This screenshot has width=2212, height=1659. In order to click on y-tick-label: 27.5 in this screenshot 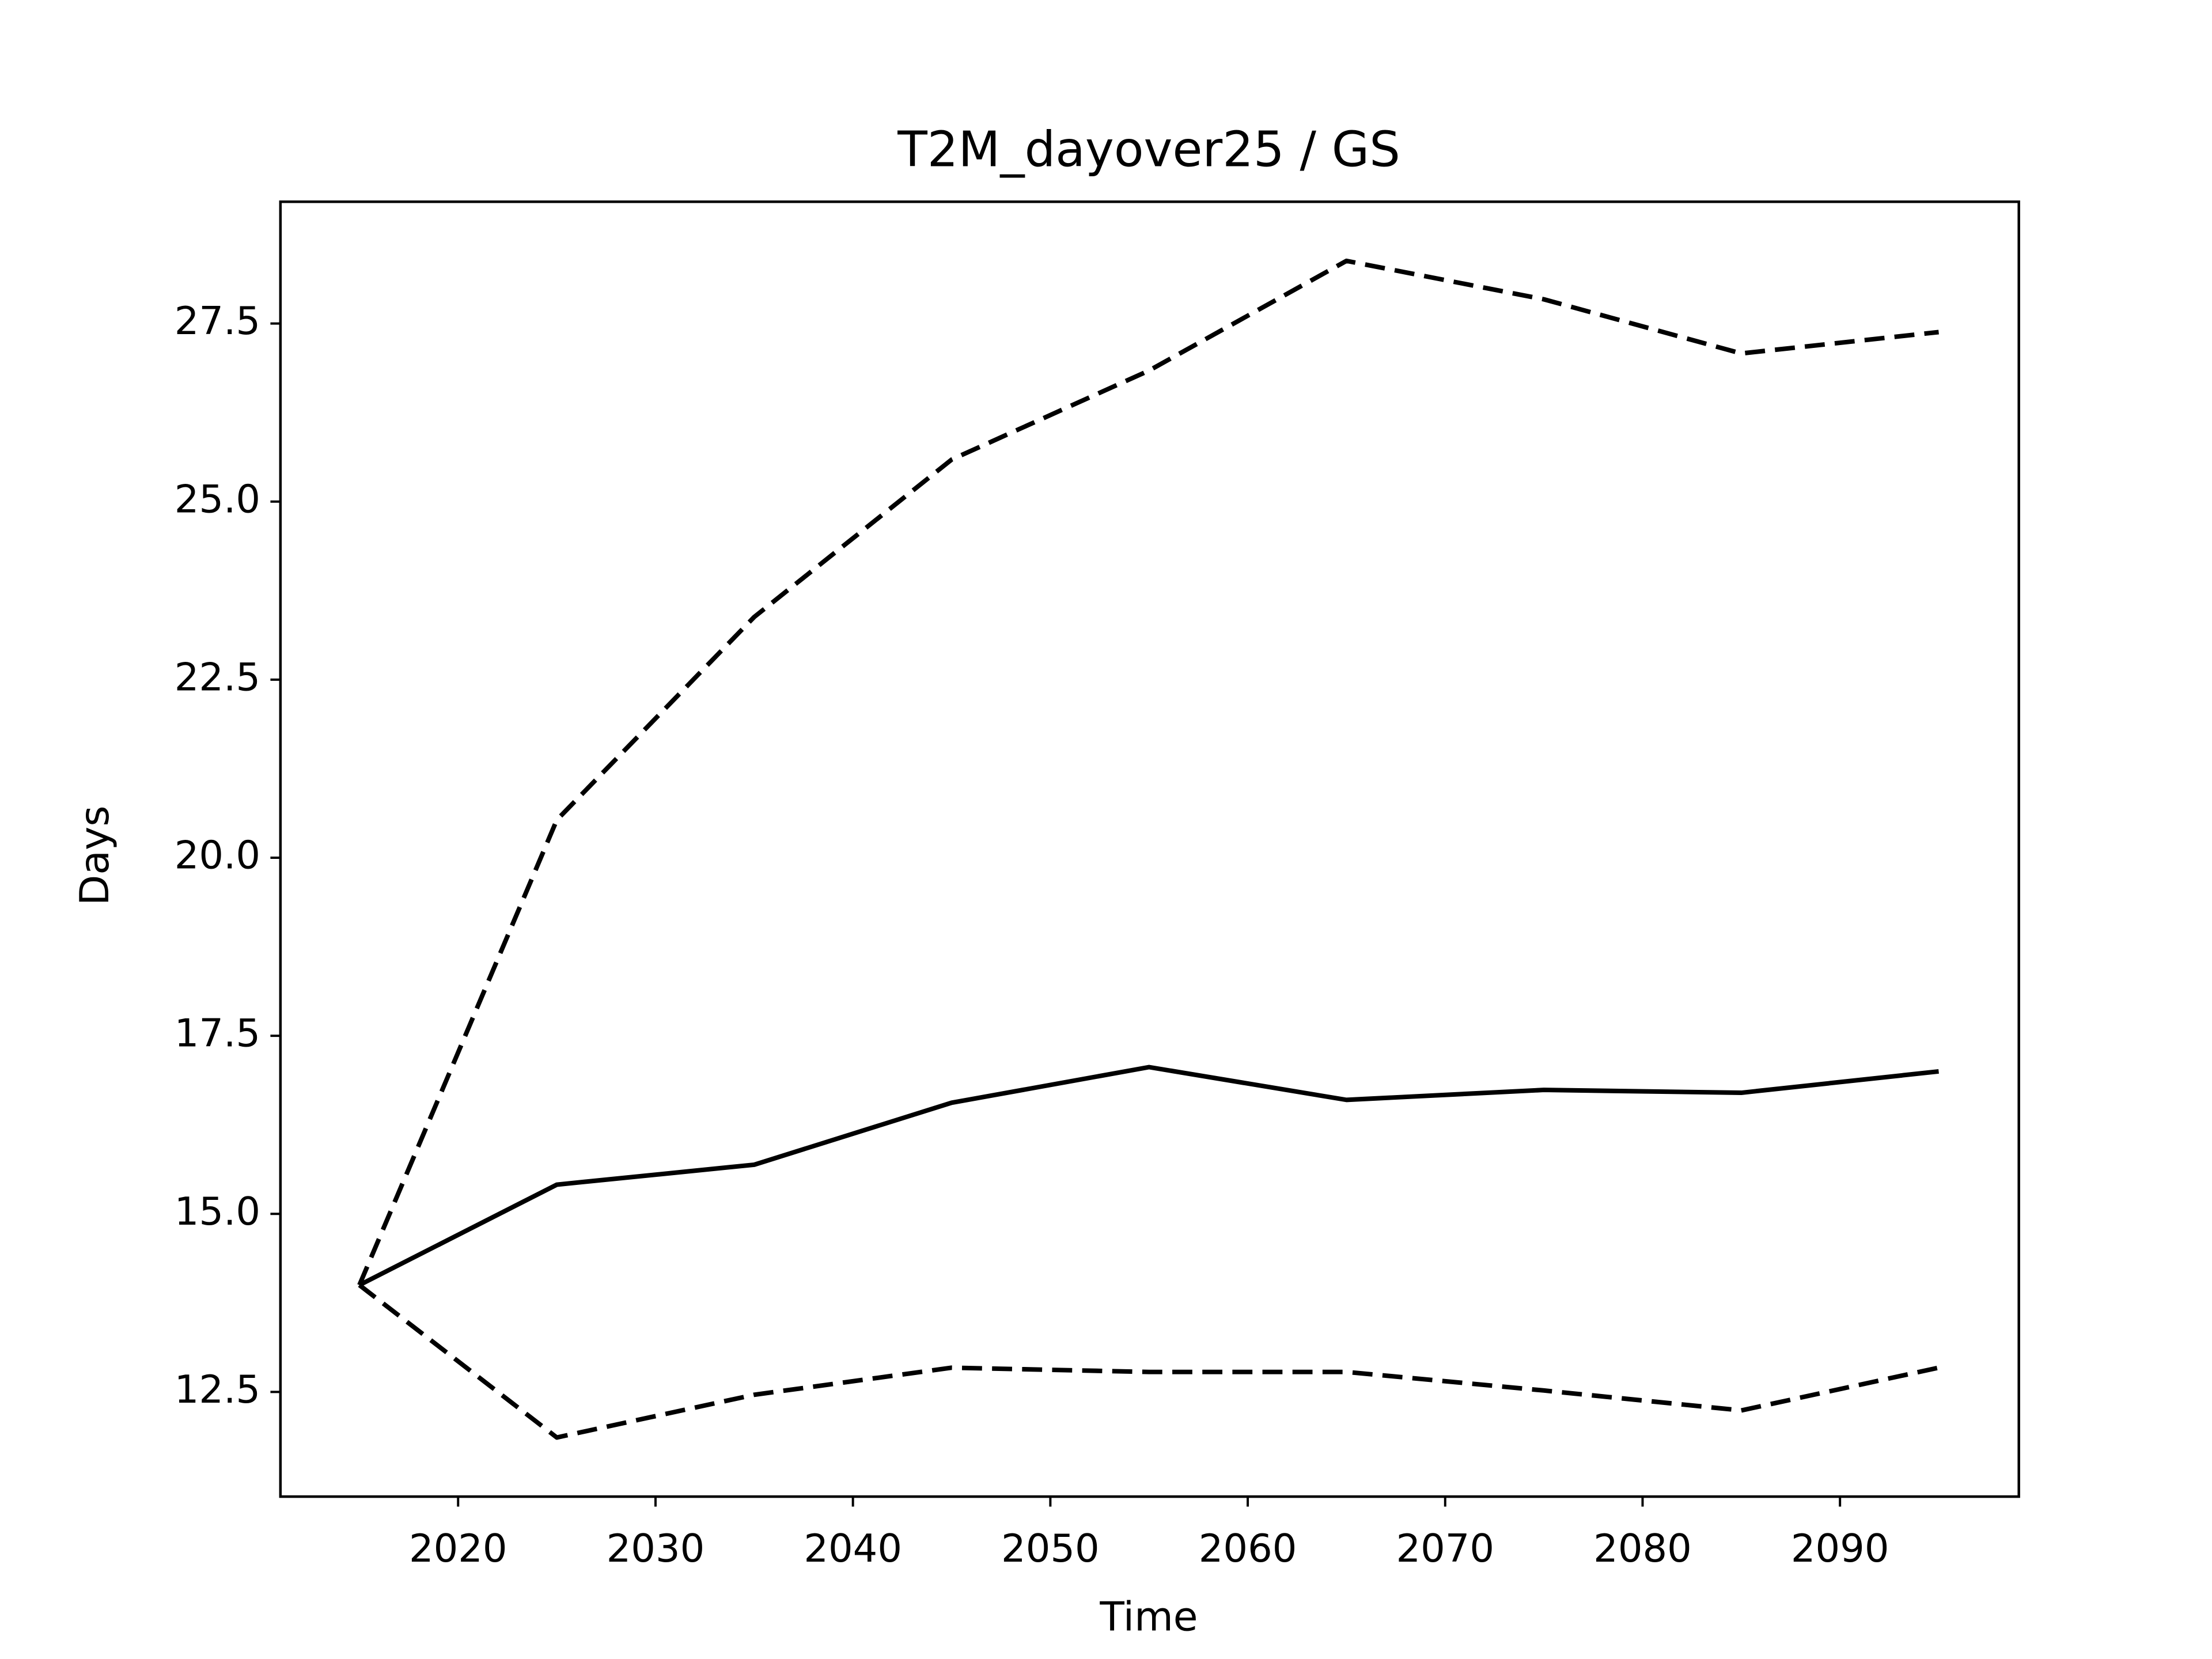, I will do `click(217, 320)`.